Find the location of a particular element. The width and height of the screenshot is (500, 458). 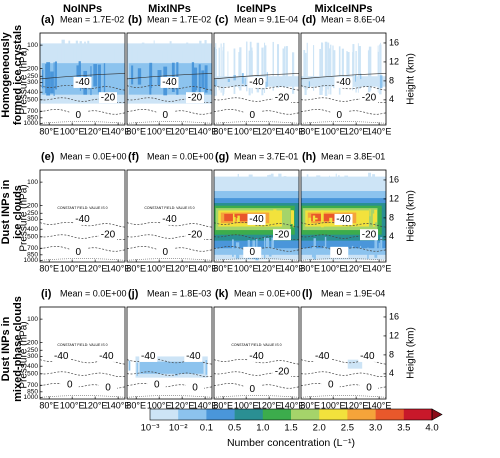

y-tick-label: 1000 is located at coordinates (31, 260).